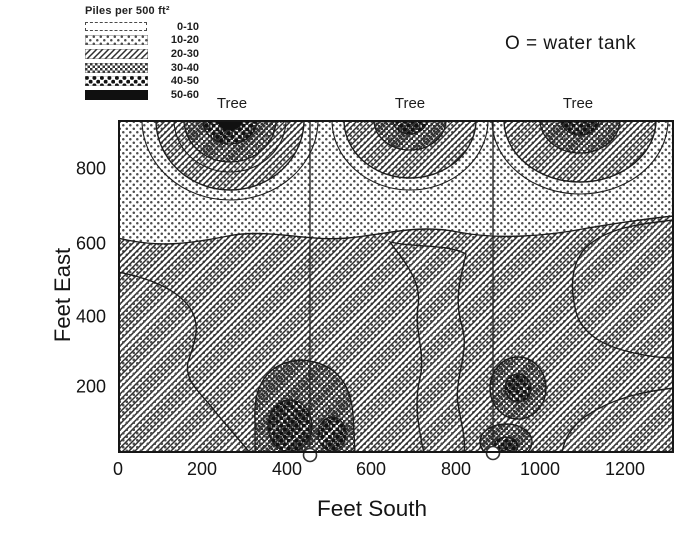 This screenshot has width=700, height=540. Describe the element at coordinates (184, 40) in the screenshot. I see `legend-label: 10-20` at that location.